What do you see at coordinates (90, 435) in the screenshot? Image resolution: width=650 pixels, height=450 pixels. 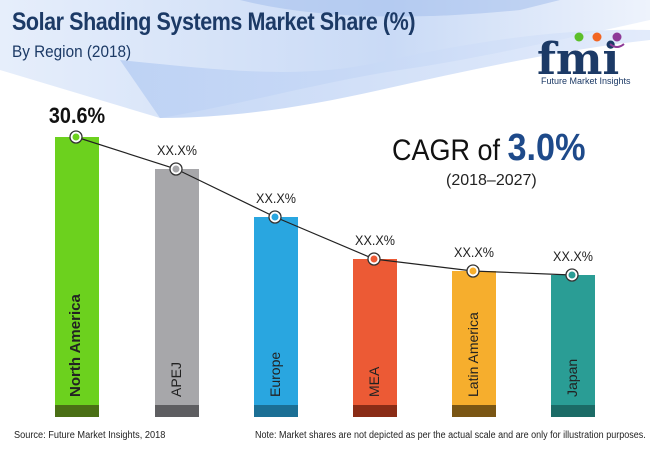 I see `source-note: Source: Future Market Insights, 2018` at bounding box center [90, 435].